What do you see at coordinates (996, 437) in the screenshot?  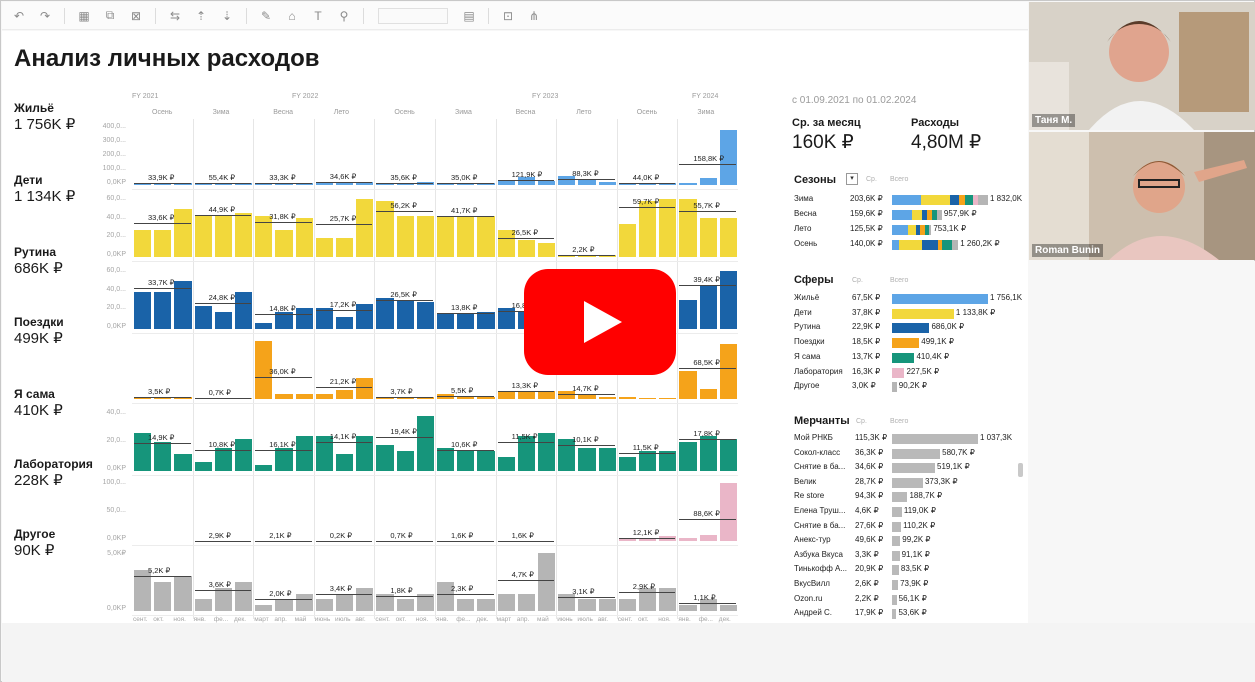 I see `row-total: 1 037,3K` at bounding box center [996, 437].